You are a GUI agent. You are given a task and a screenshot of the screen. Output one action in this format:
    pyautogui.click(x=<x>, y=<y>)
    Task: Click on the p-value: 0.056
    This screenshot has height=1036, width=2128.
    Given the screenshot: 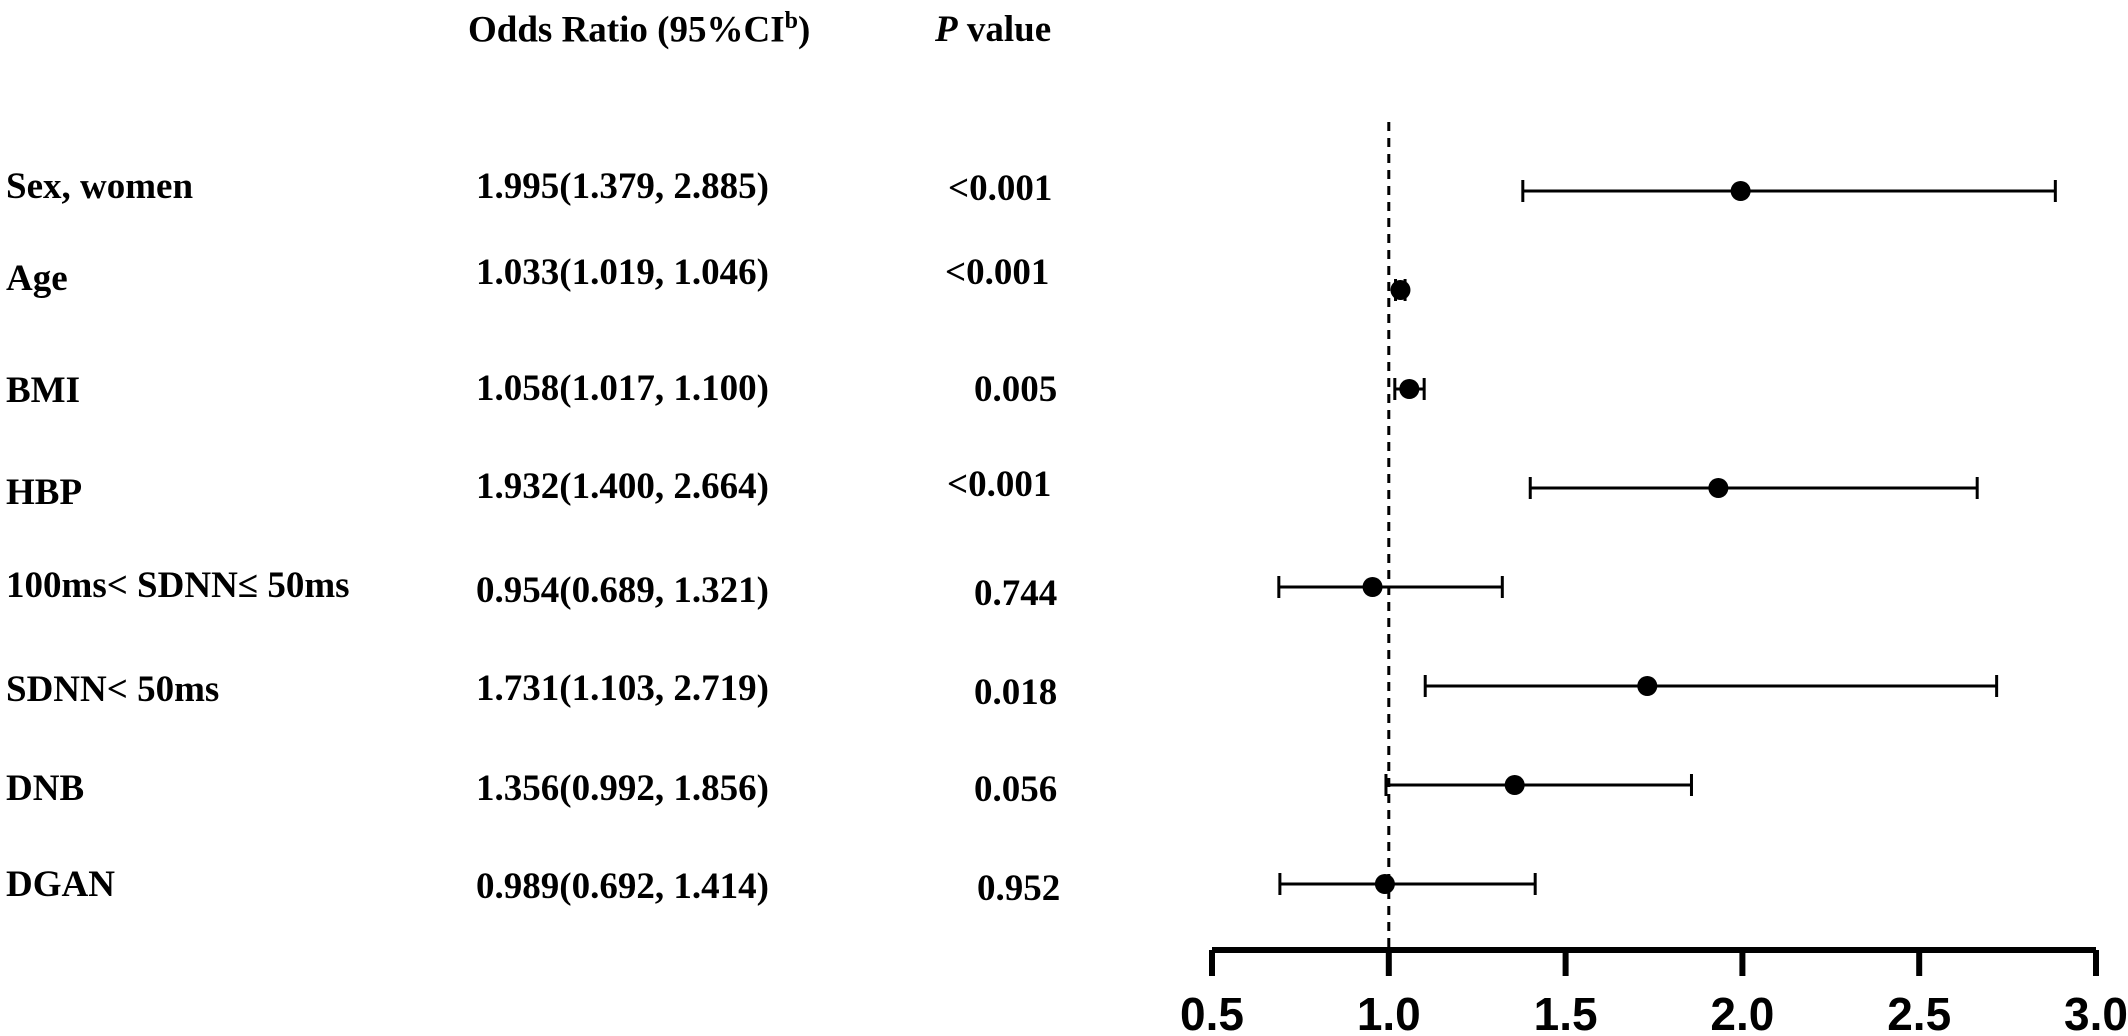 What is the action you would take?
    pyautogui.click(x=1016, y=789)
    